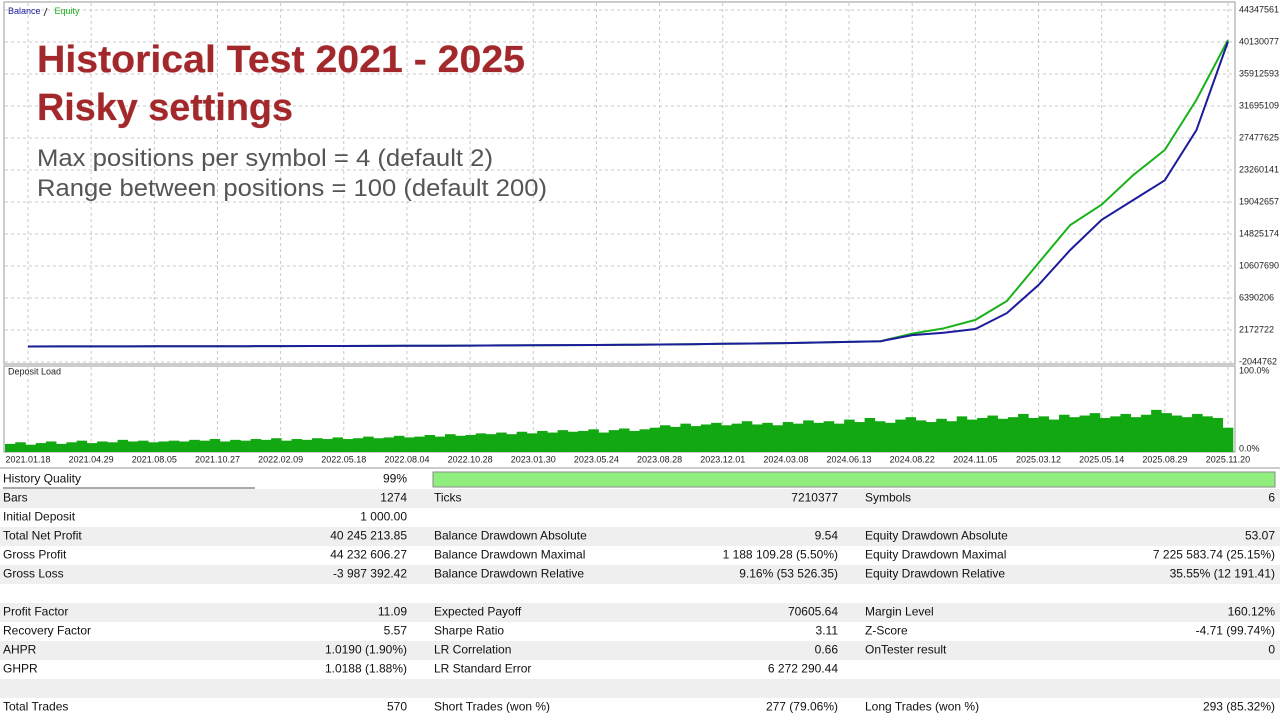 The width and height of the screenshot is (1280, 720). Describe the element at coordinates (1256, 329) in the screenshot. I see `y-tick-label: 2172722` at that location.